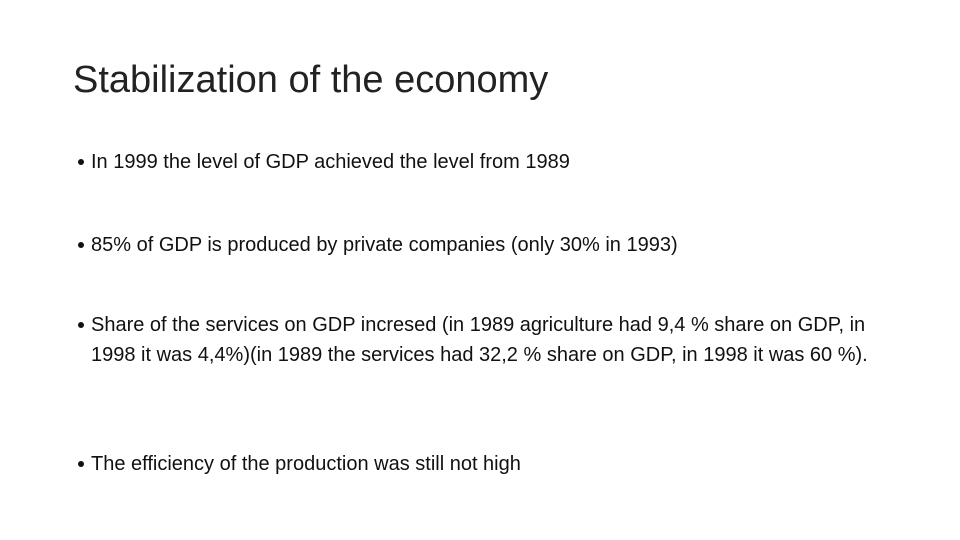 The image size is (960, 540). What do you see at coordinates (311, 80) in the screenshot?
I see `slide-title: Stabilization of the economy` at bounding box center [311, 80].